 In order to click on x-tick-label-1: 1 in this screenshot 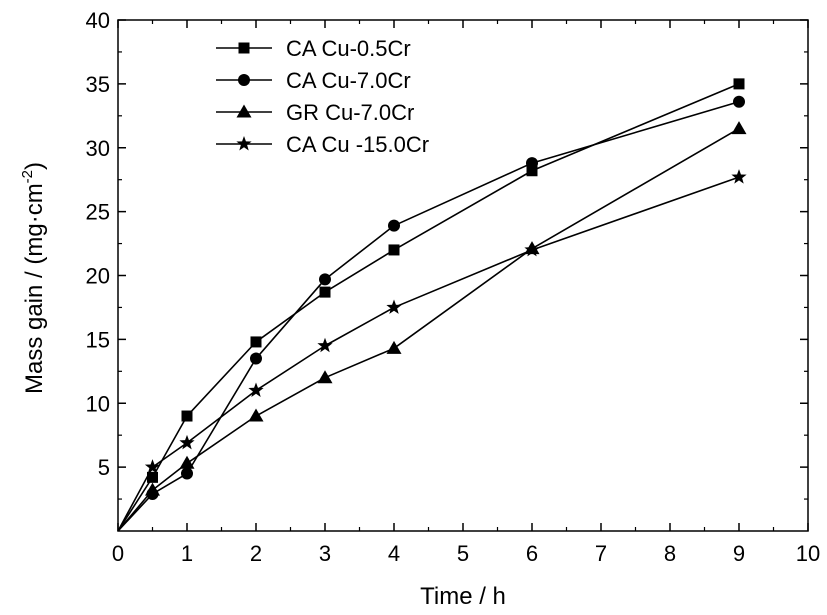, I will do `click(187, 553)`.